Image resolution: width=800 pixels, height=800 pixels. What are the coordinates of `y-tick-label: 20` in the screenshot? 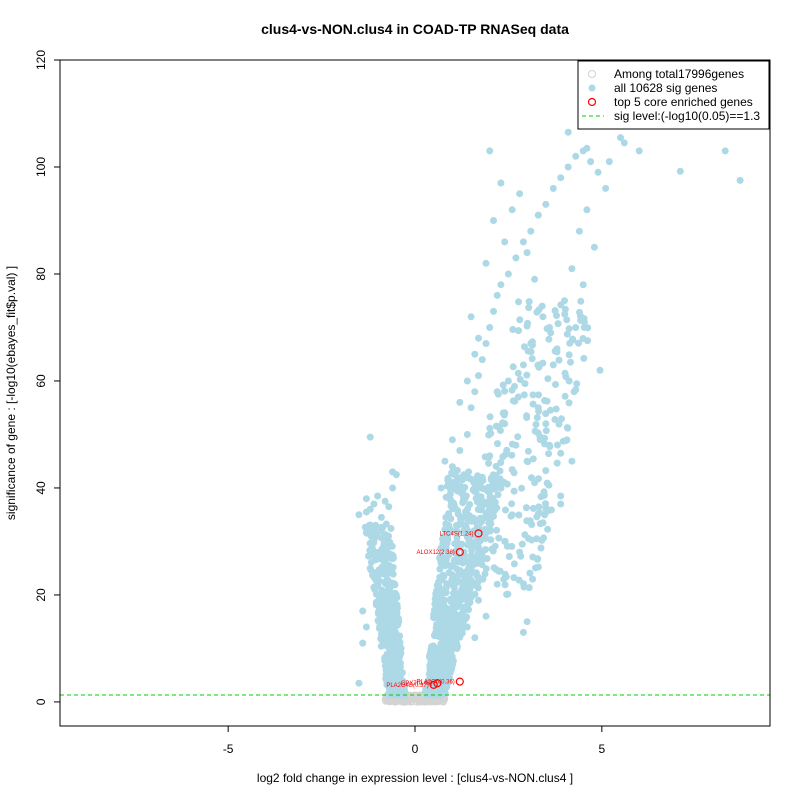 It's located at (41, 595).